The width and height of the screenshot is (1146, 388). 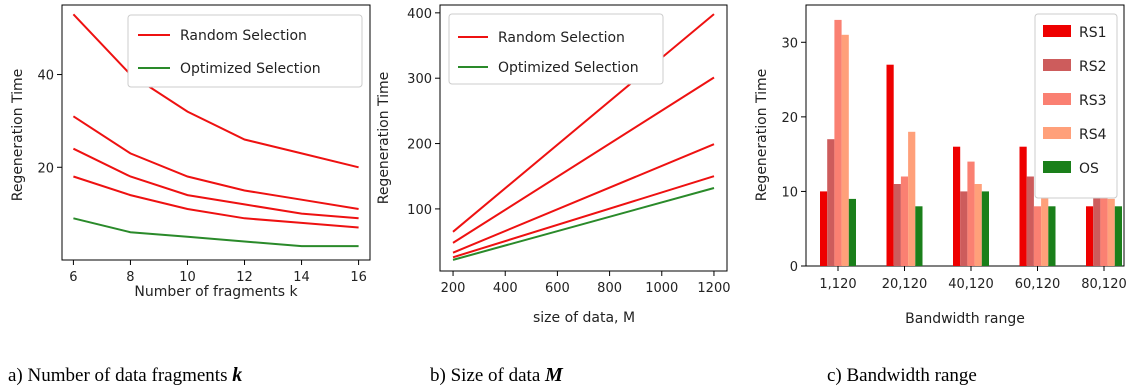 What do you see at coordinates (568, 68) in the screenshot?
I see `chart-b-legend-optimized: Optimized Selection` at bounding box center [568, 68].